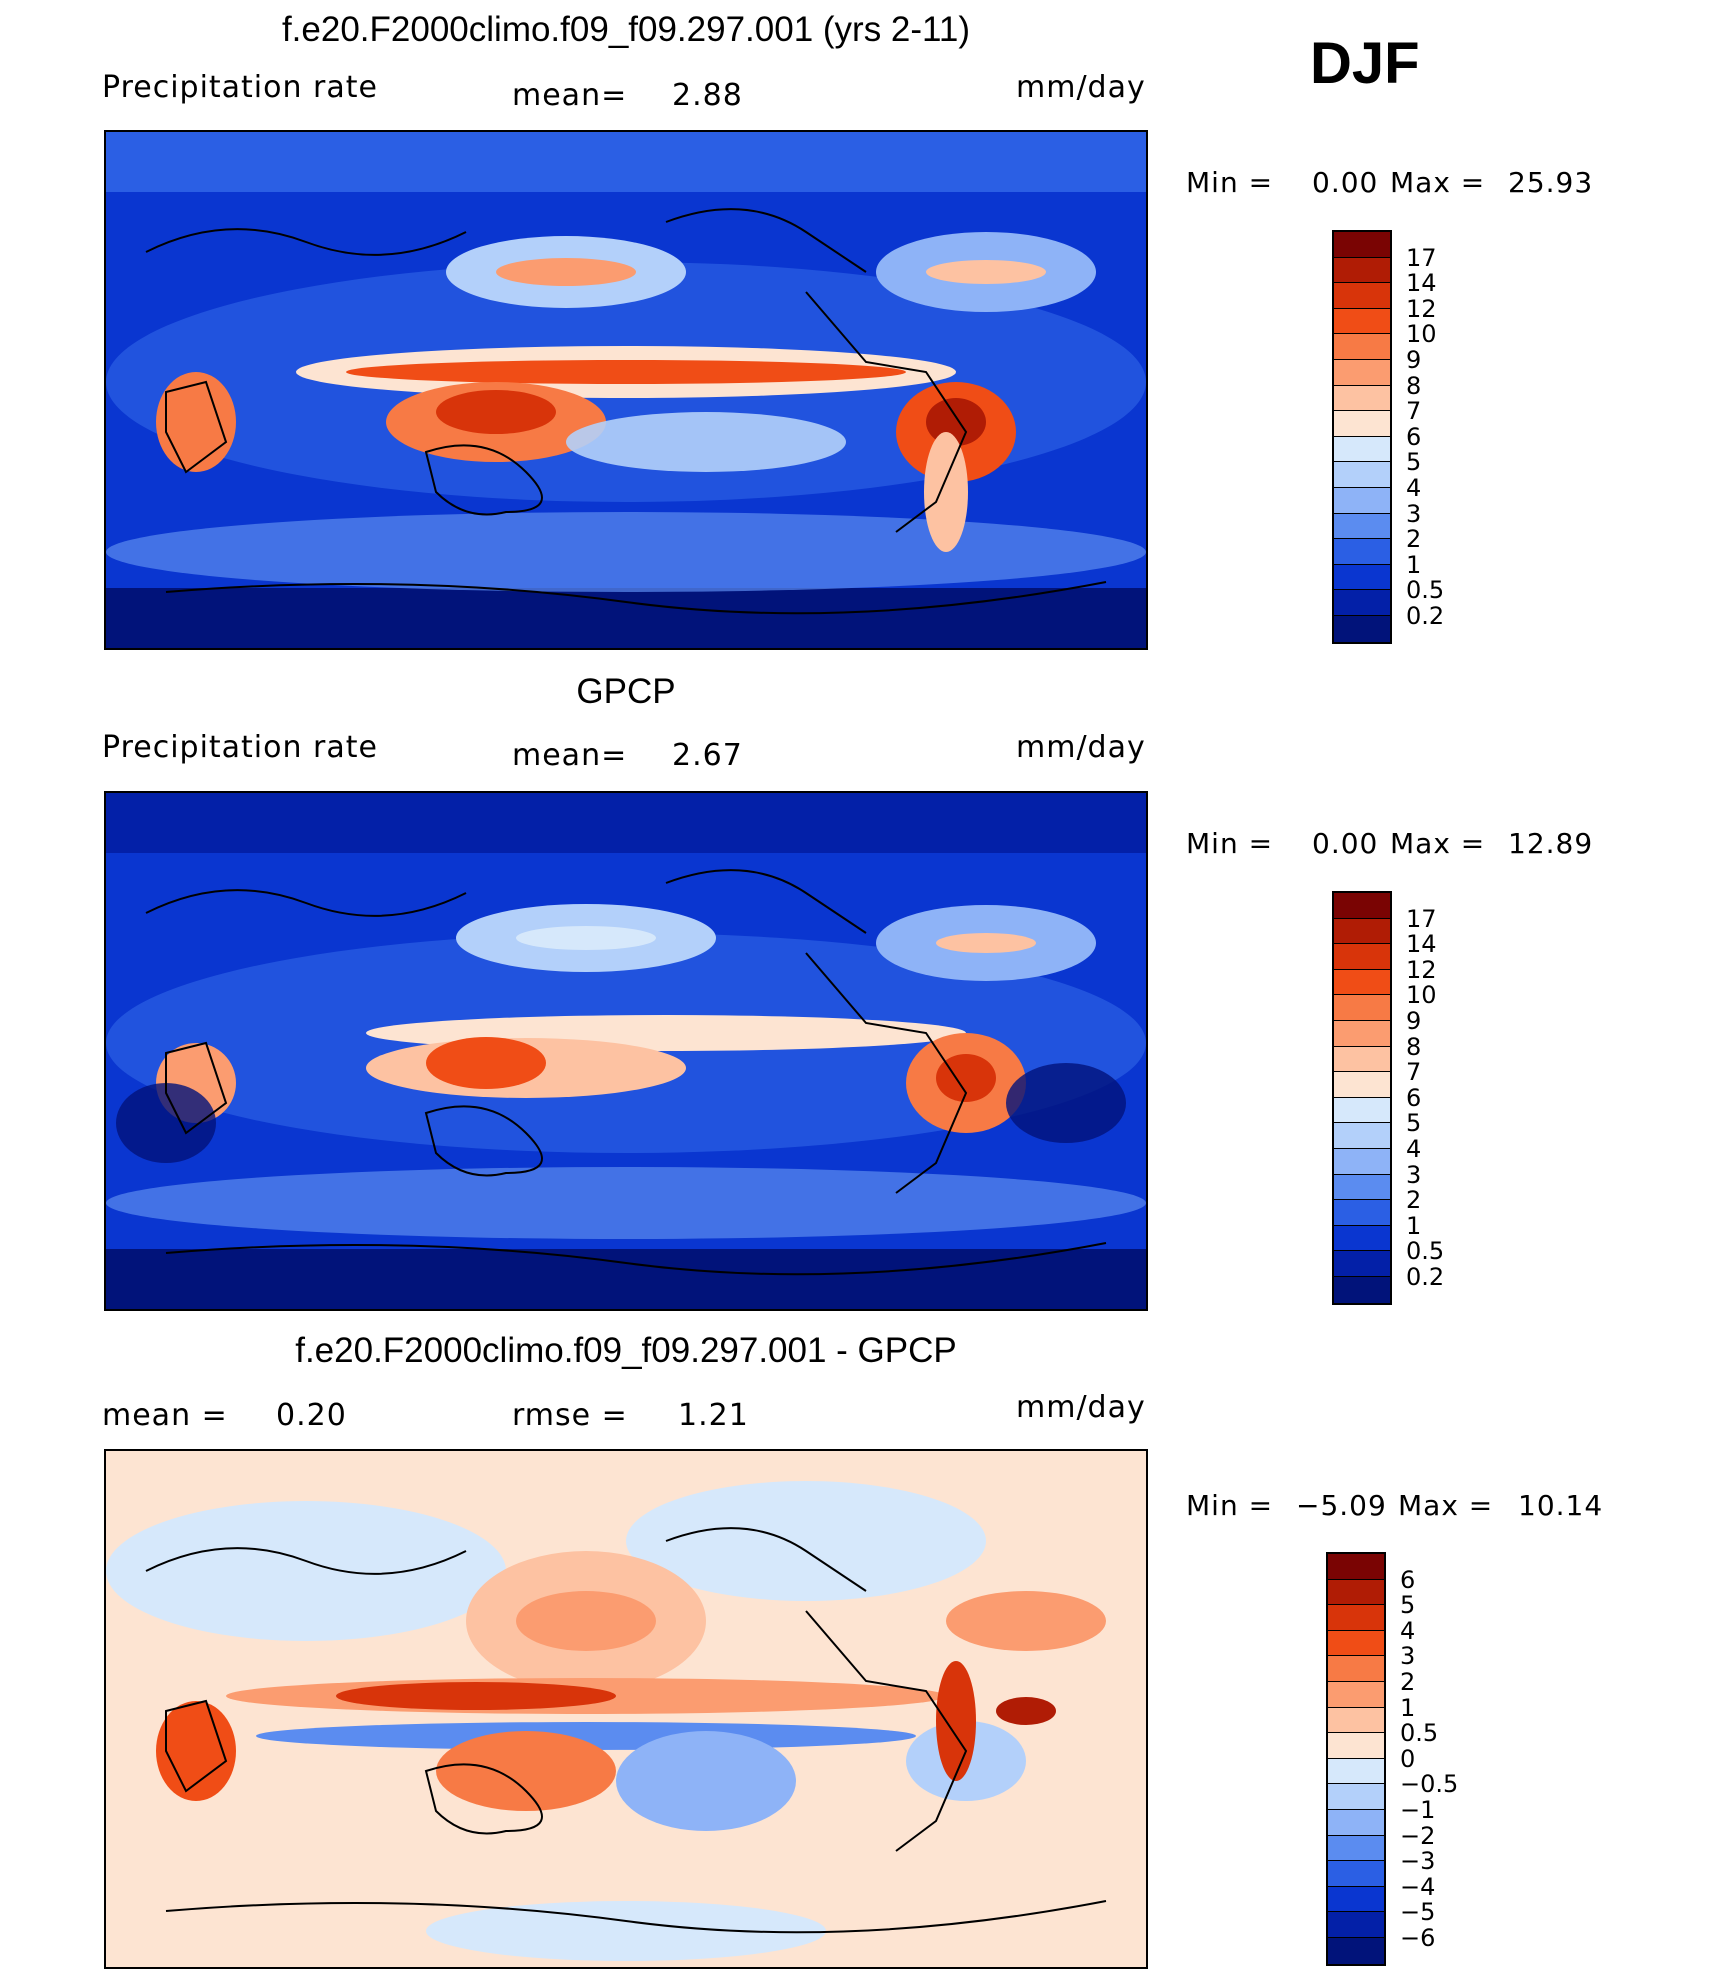 The image size is (1710, 1978). I want to click on panel2-max-label: Max =, so click(1438, 843).